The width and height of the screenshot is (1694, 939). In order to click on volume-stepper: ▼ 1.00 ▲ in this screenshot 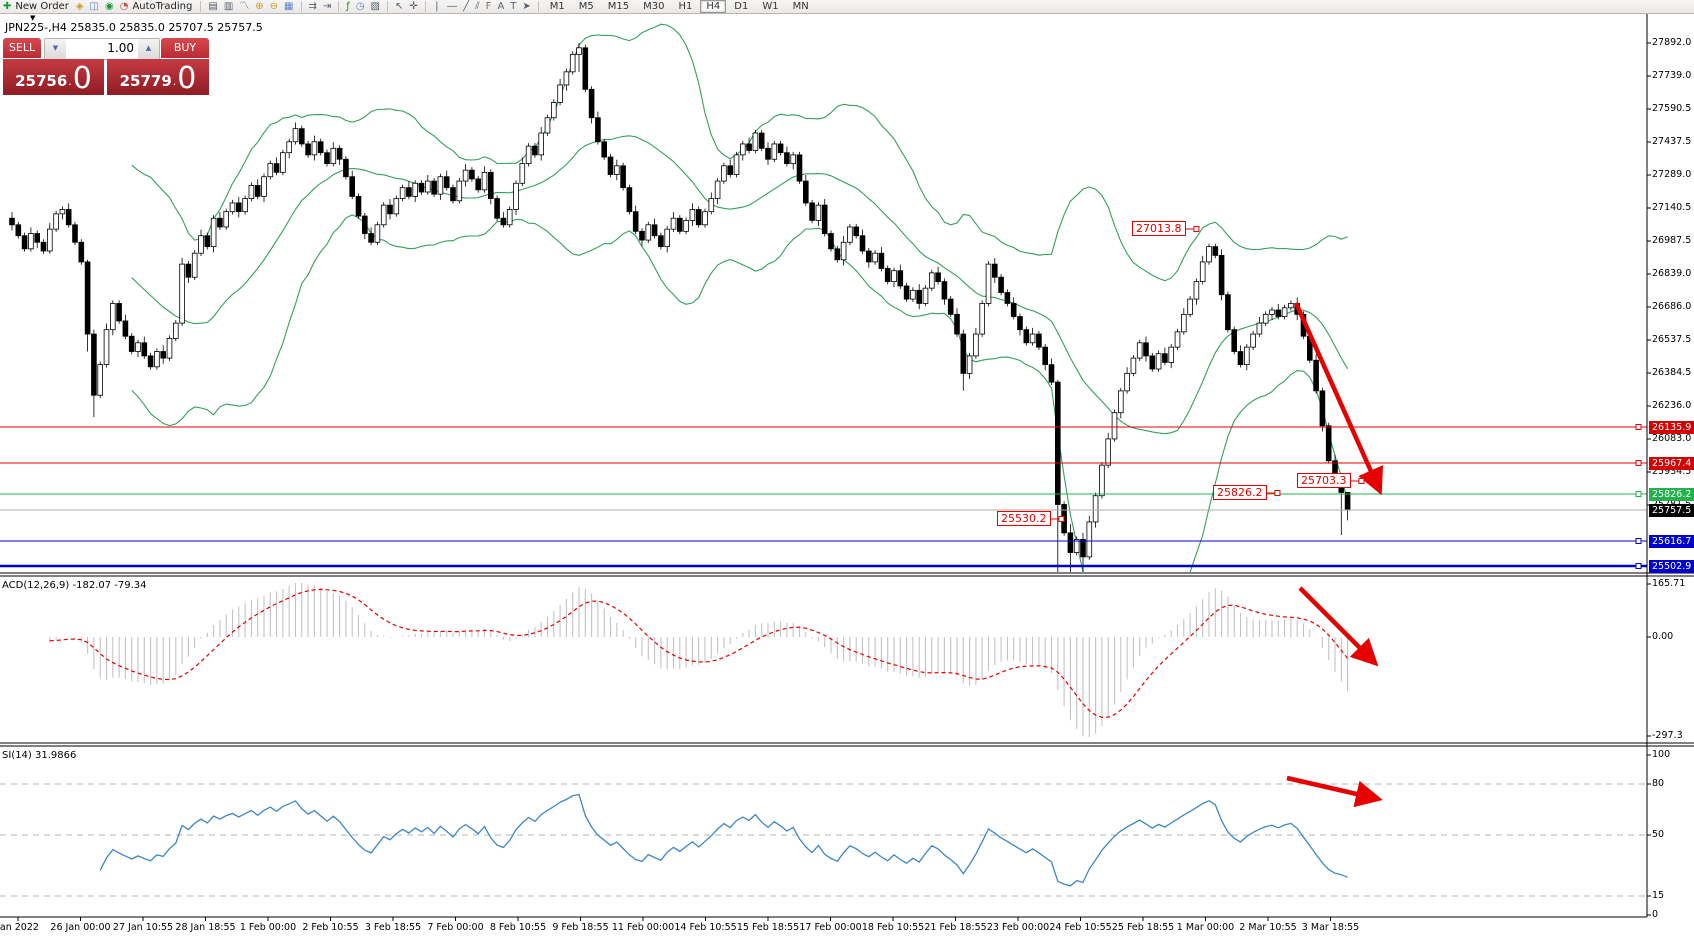, I will do `click(102, 49)`.